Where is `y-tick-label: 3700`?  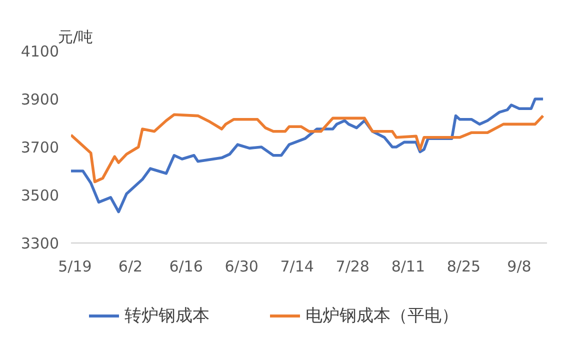 y-tick-label: 3700 is located at coordinates (39, 147).